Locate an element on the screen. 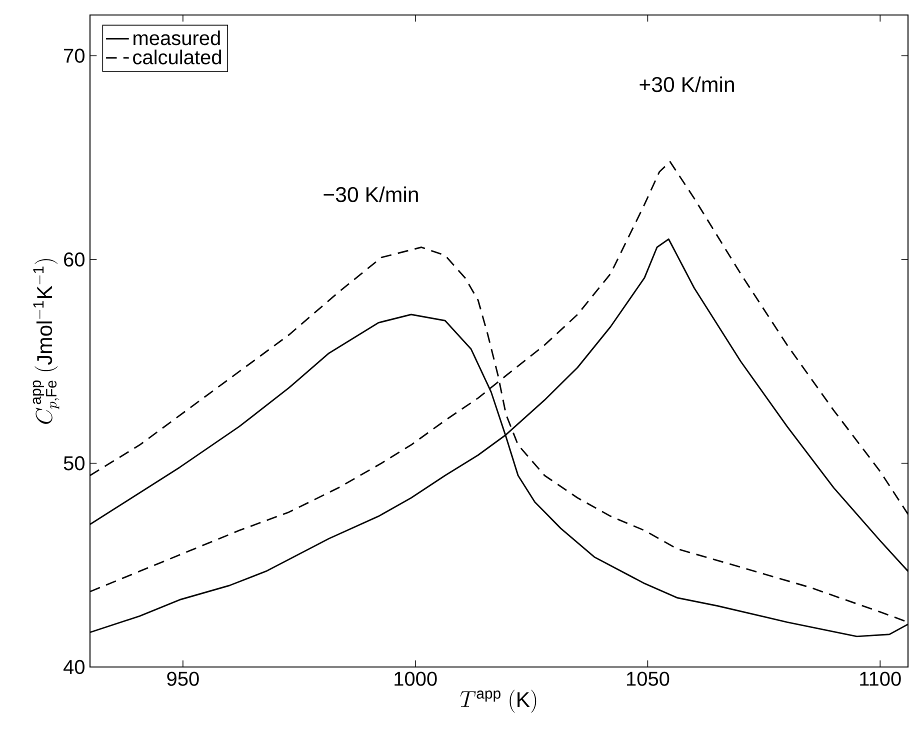 The image size is (913, 747). y-tick-label: 40 is located at coordinates (74, 667).